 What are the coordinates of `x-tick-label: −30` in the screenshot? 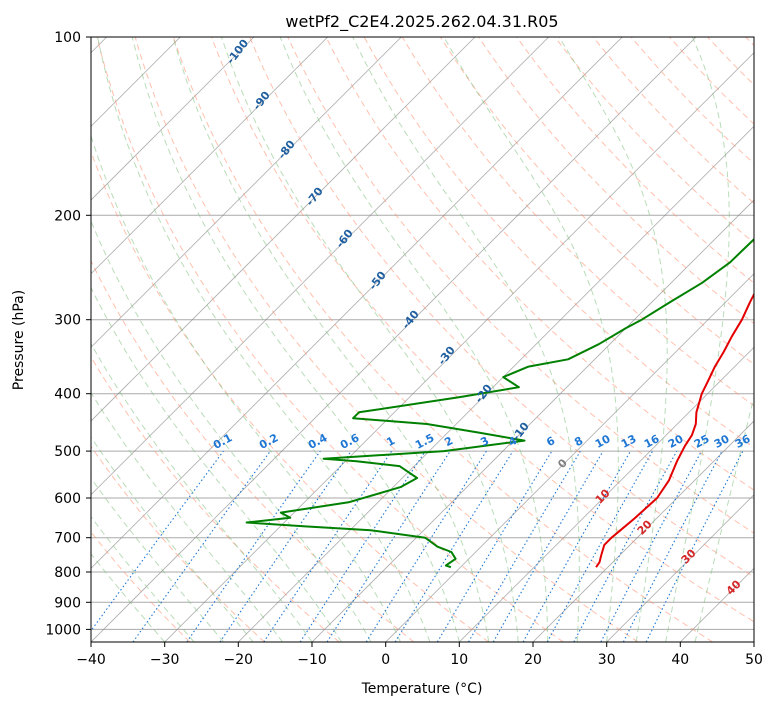 It's located at (165, 660).